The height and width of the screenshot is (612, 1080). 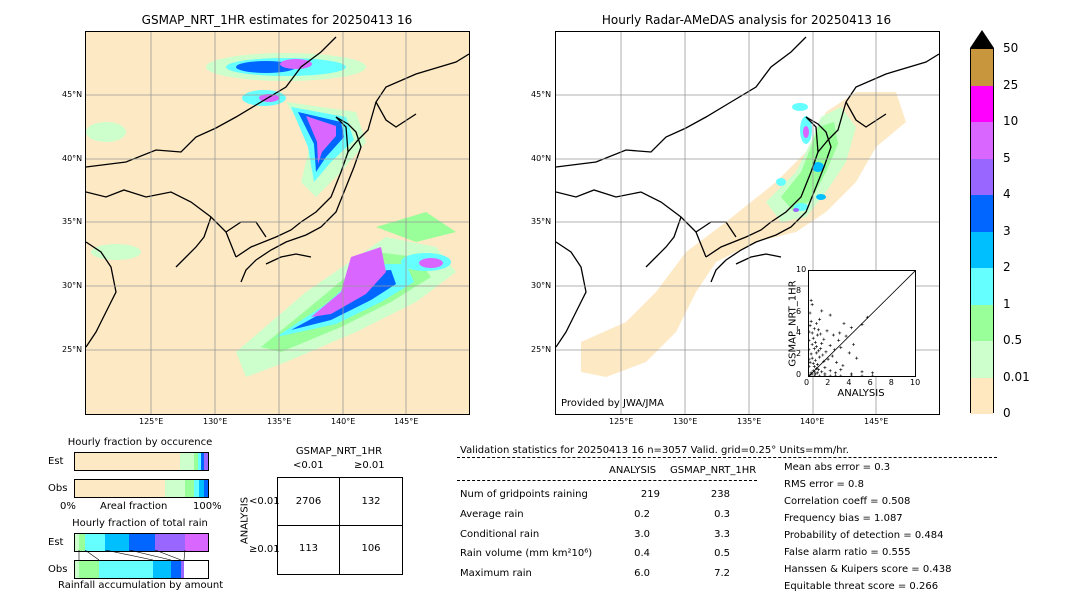 I want to click on occurrence-axis-mid: Areal fraction, so click(x=134, y=506).